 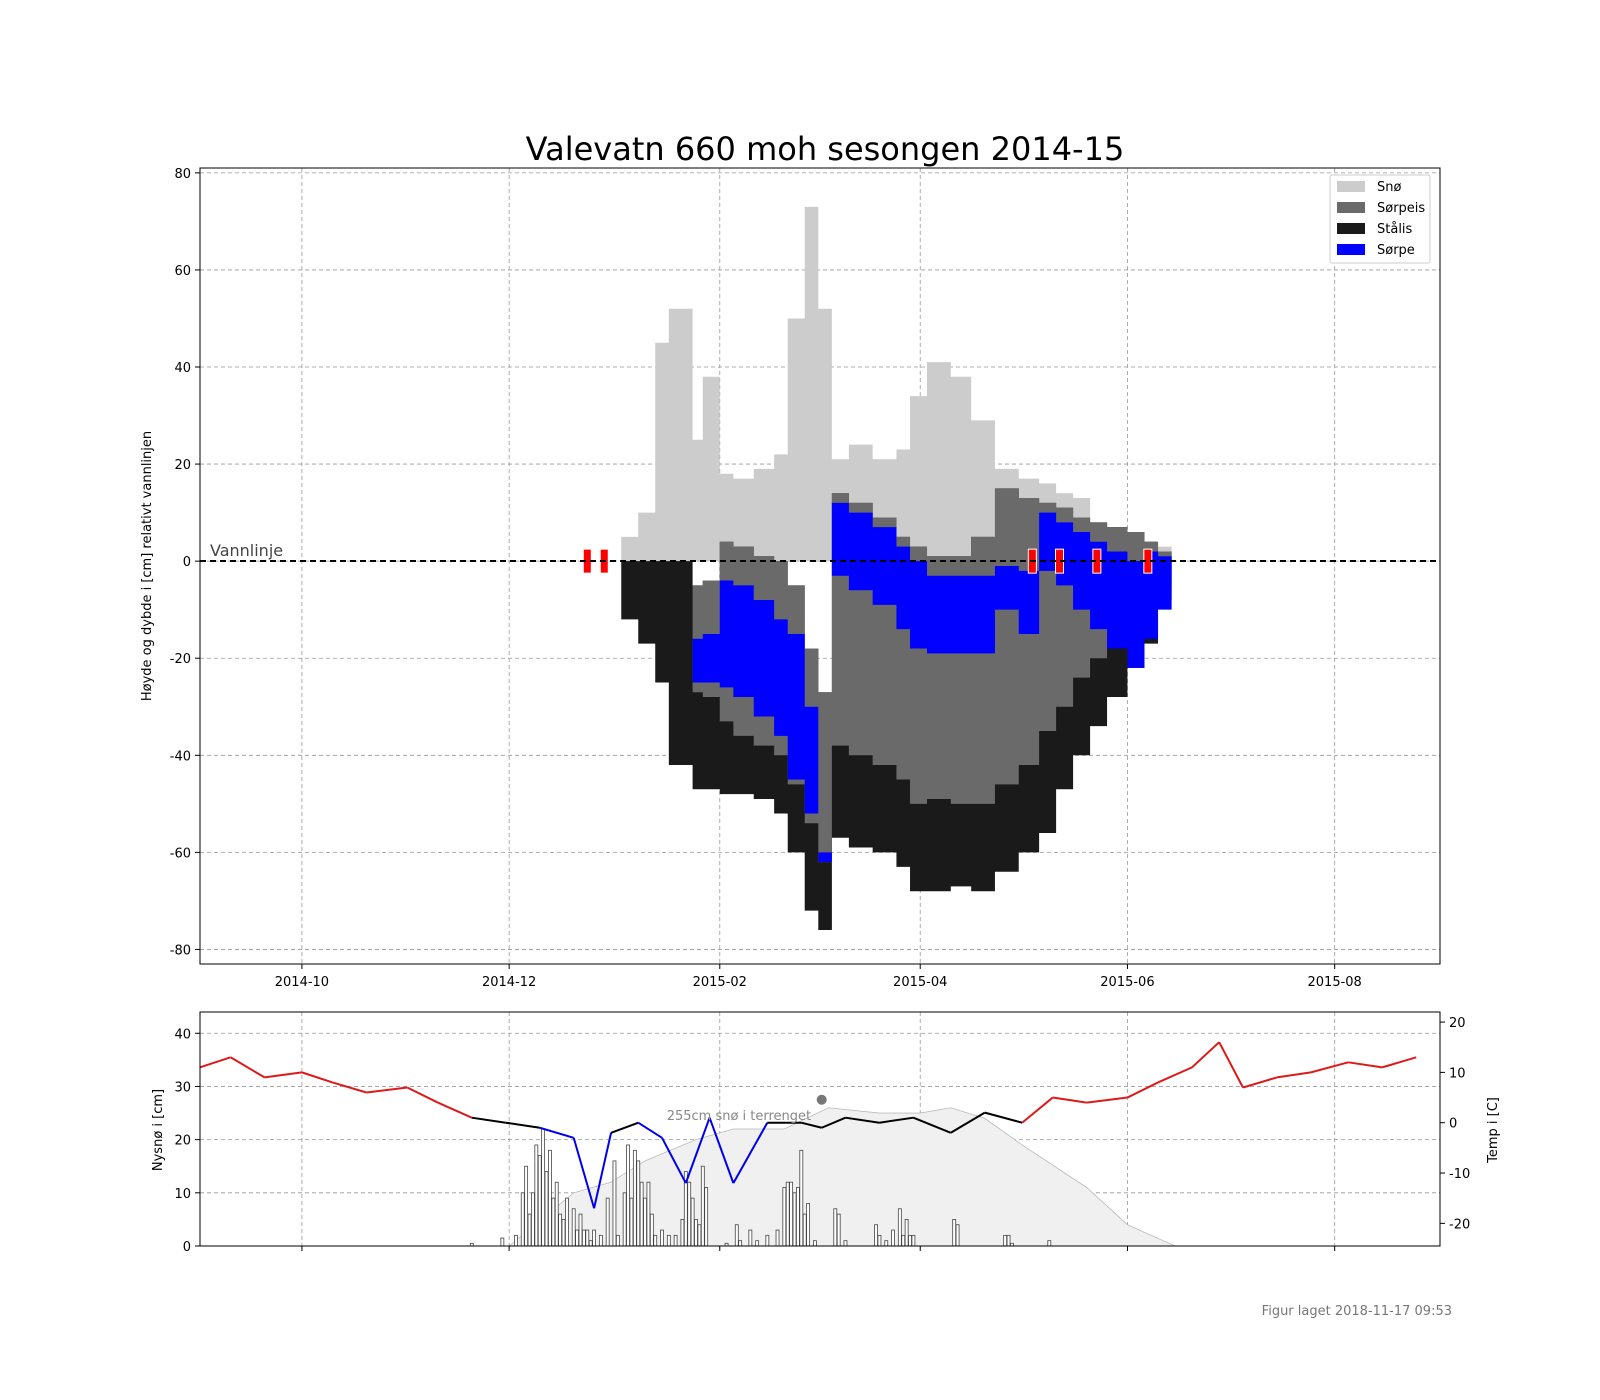 I want to click on temp-y-label: Temp i [C], so click(x=1493, y=1130).